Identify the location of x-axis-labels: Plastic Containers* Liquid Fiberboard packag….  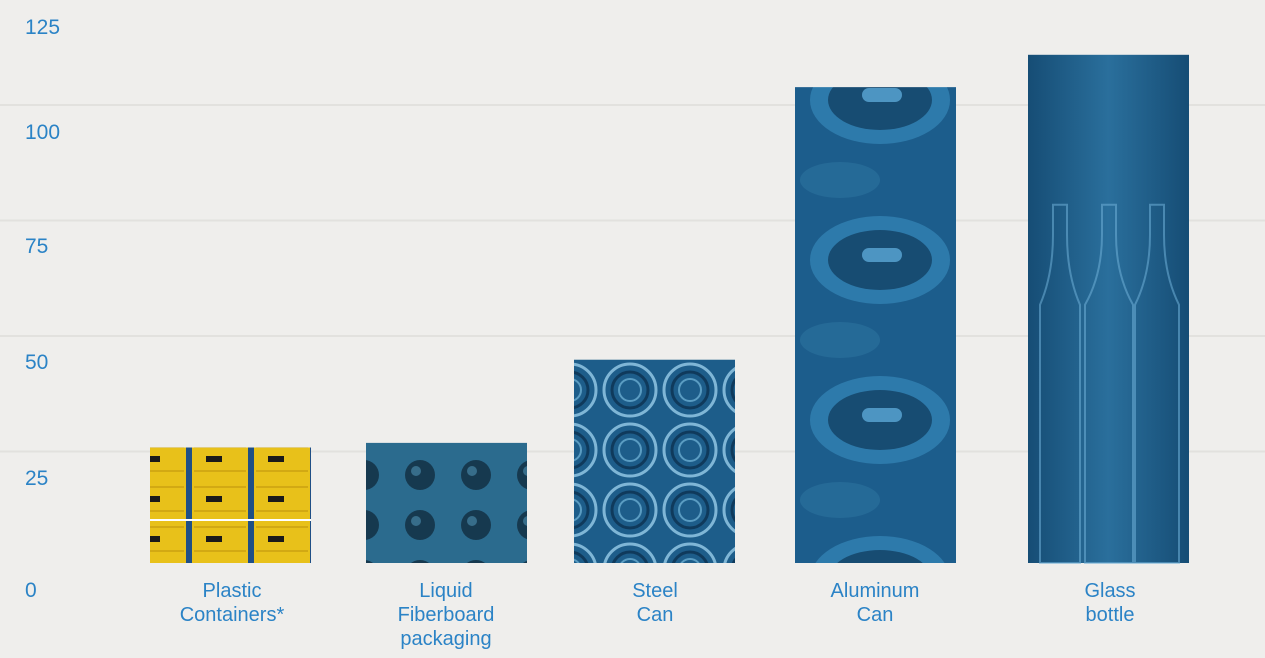
(658, 615).